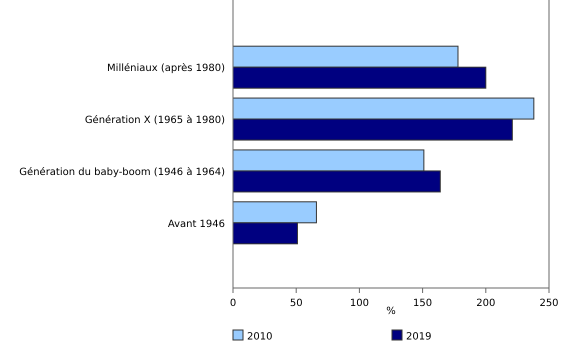  I want to click on x-tick-label: 250, so click(549, 303).